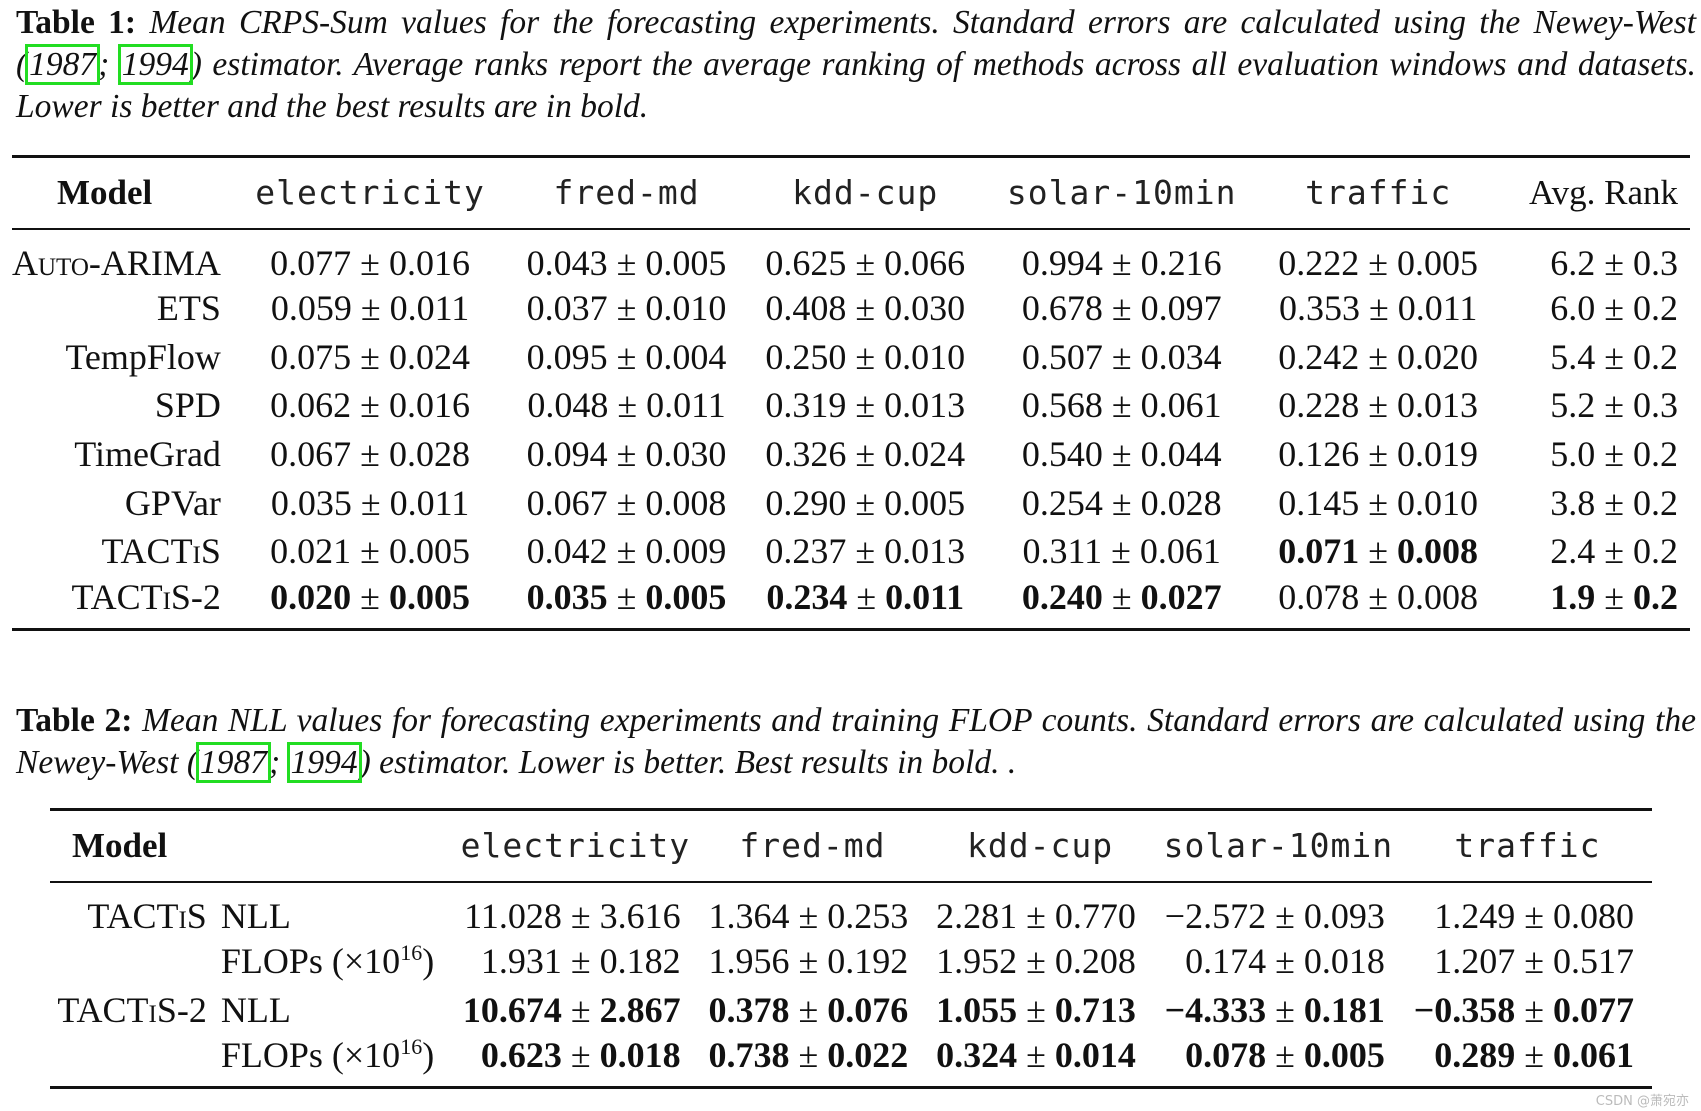 The width and height of the screenshot is (1701, 1111). What do you see at coordinates (155, 64) in the screenshot?
I see `table1-cite-1994: 1994` at bounding box center [155, 64].